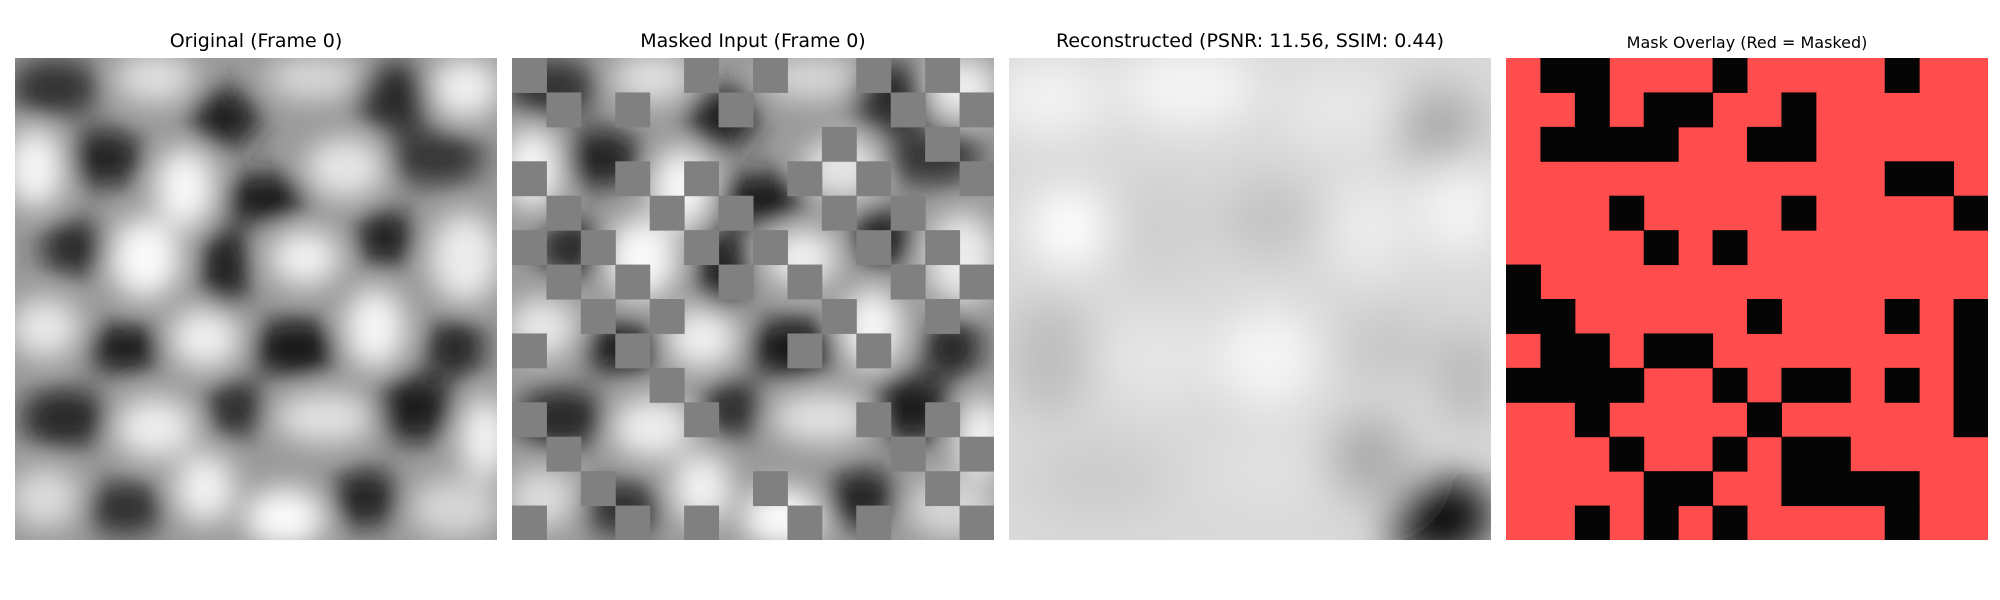 The width and height of the screenshot is (2000, 600). What do you see at coordinates (256, 41) in the screenshot?
I see `panel-title-original: Original (Frame 0)` at bounding box center [256, 41].